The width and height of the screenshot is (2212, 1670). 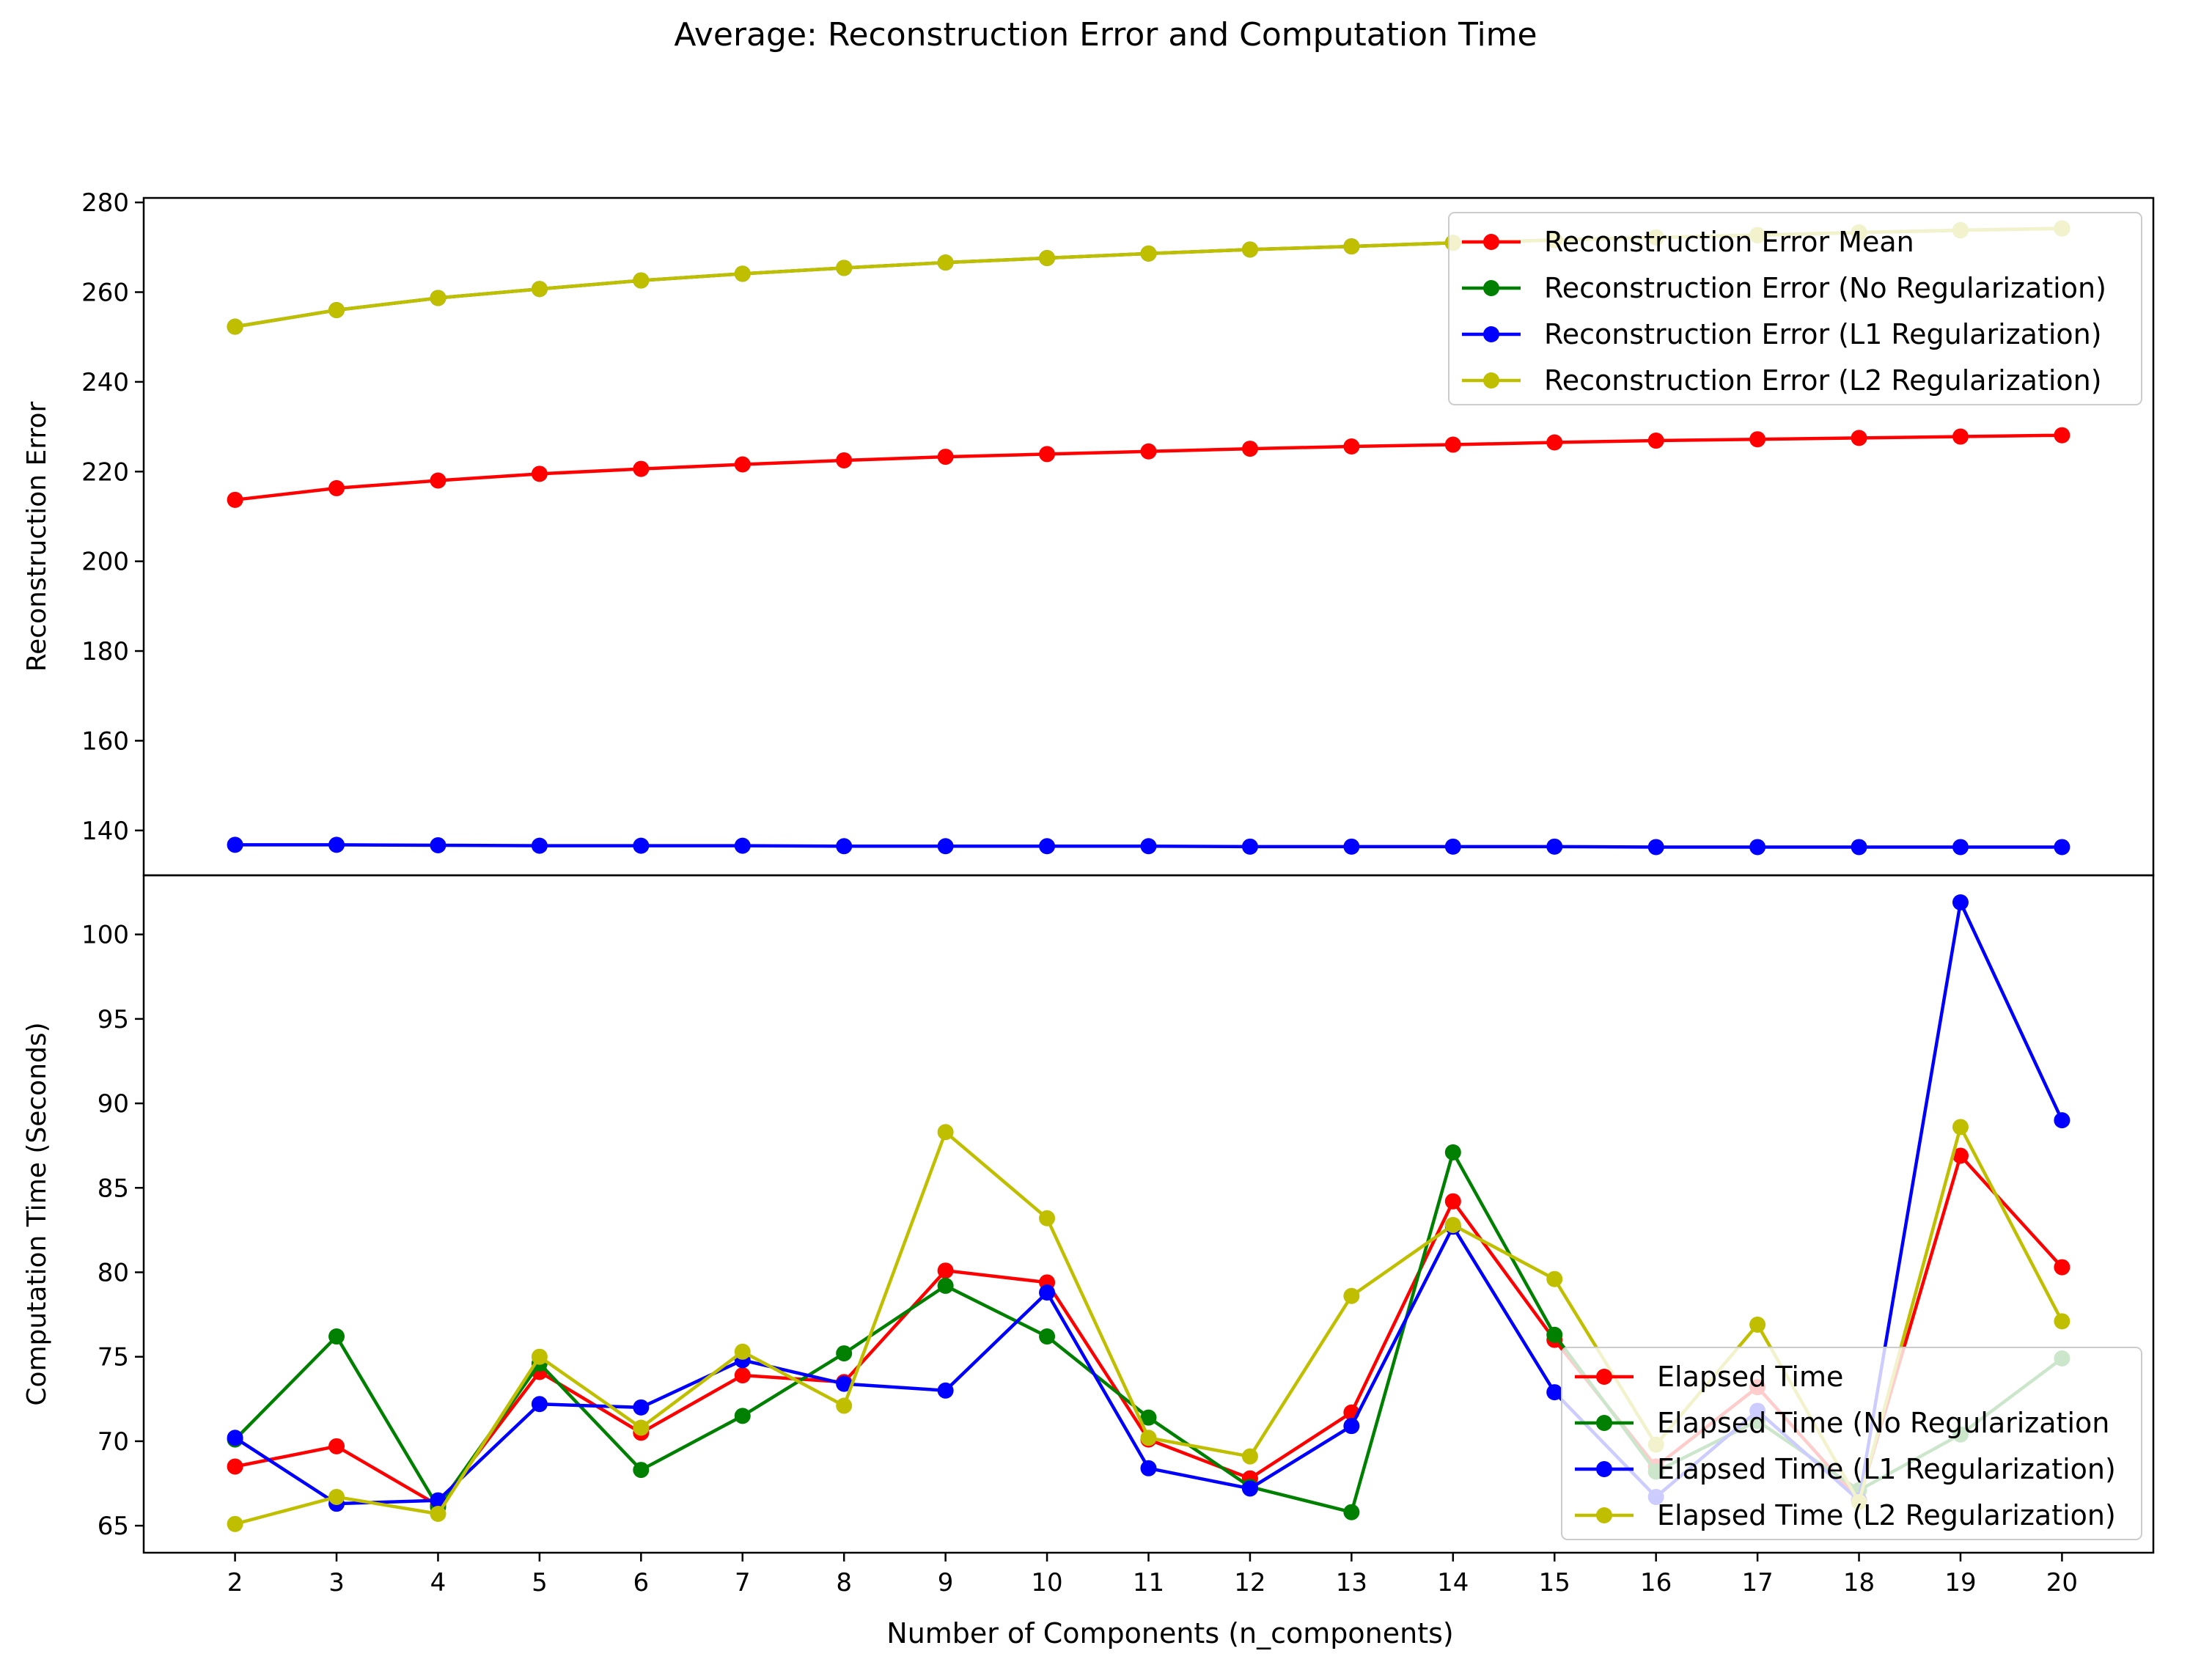 What do you see at coordinates (945, 1270) in the screenshot?
I see `bottom-point-s0-x9` at bounding box center [945, 1270].